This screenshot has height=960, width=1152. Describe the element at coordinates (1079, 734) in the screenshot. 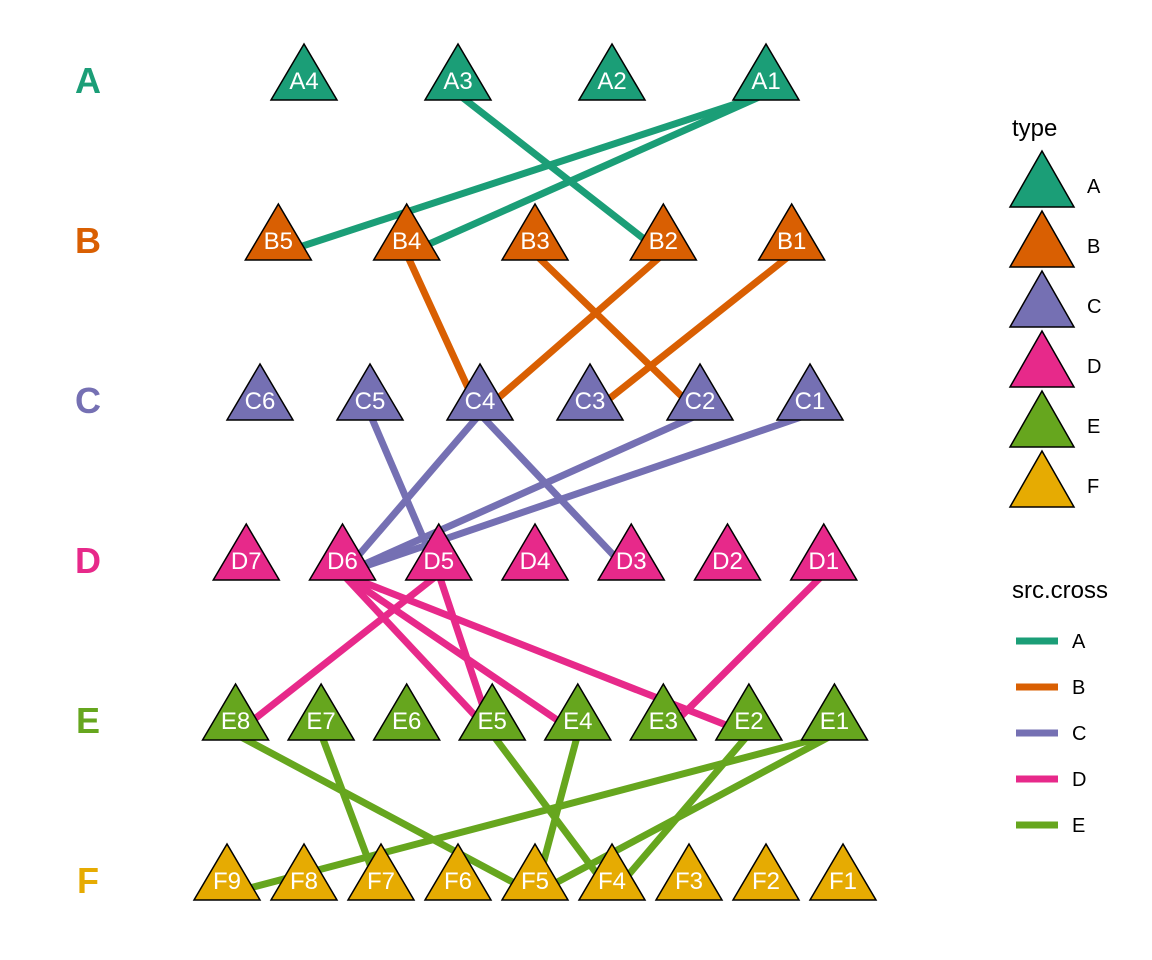

I see `legend-src-label-c: C` at that location.